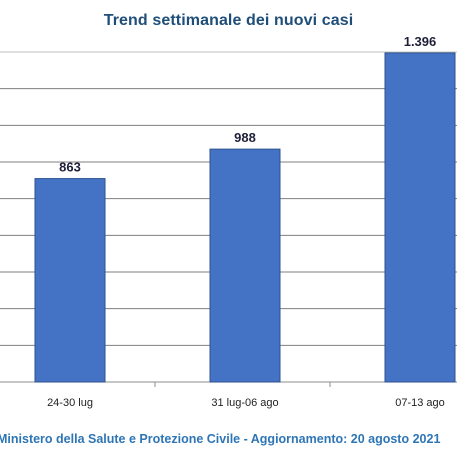  I want to click on value-label-1: 863, so click(70, 167).